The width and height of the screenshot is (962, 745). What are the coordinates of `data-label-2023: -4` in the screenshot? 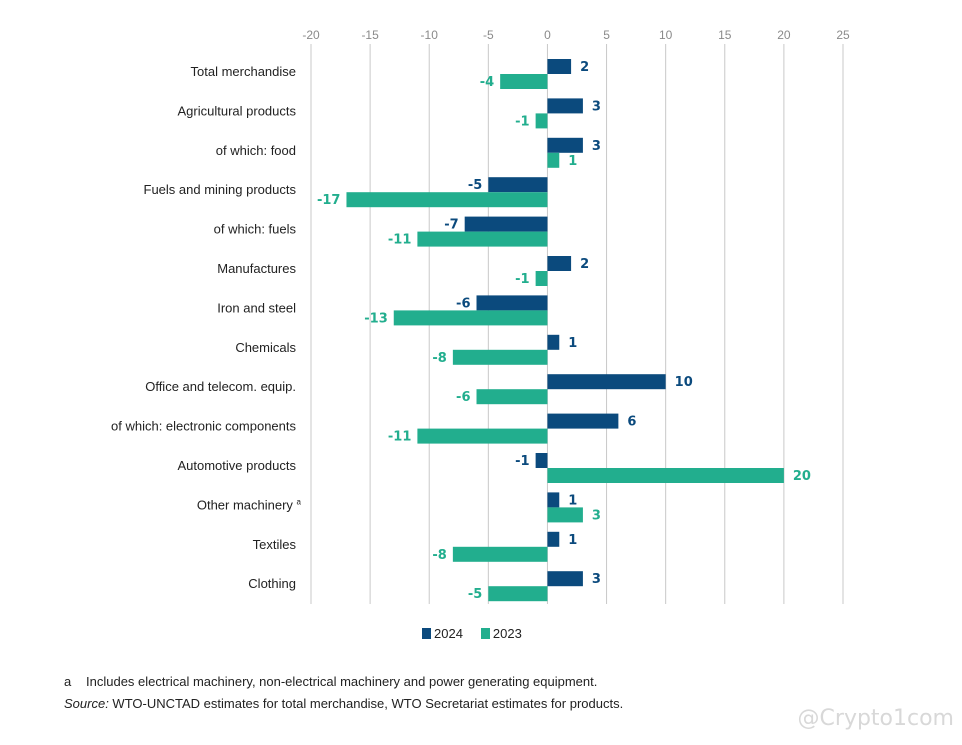 It's located at (487, 82).